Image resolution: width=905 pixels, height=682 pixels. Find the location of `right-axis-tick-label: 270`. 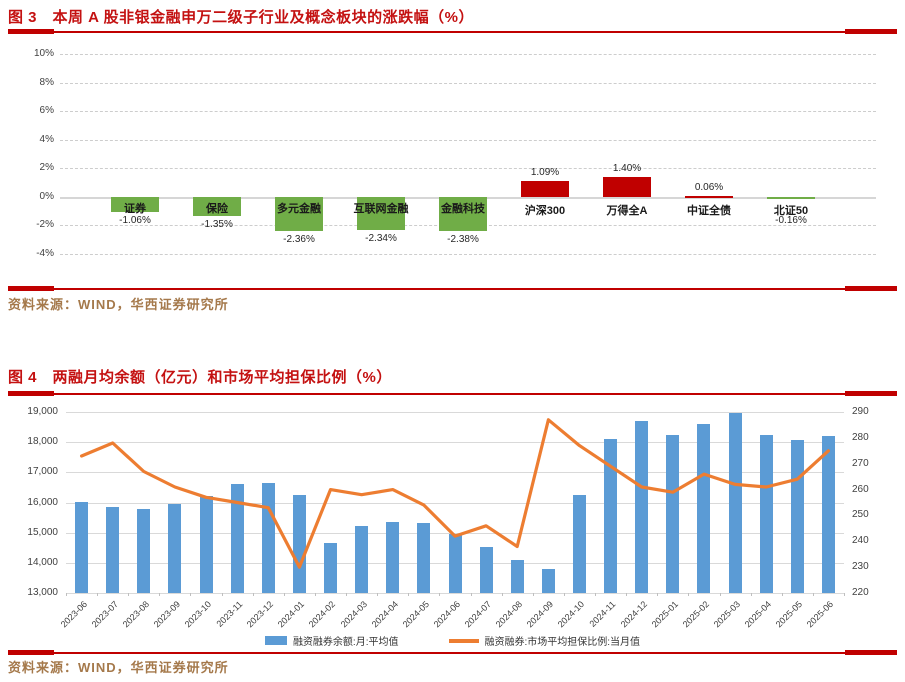

right-axis-tick-label: 270 is located at coordinates (860, 463).